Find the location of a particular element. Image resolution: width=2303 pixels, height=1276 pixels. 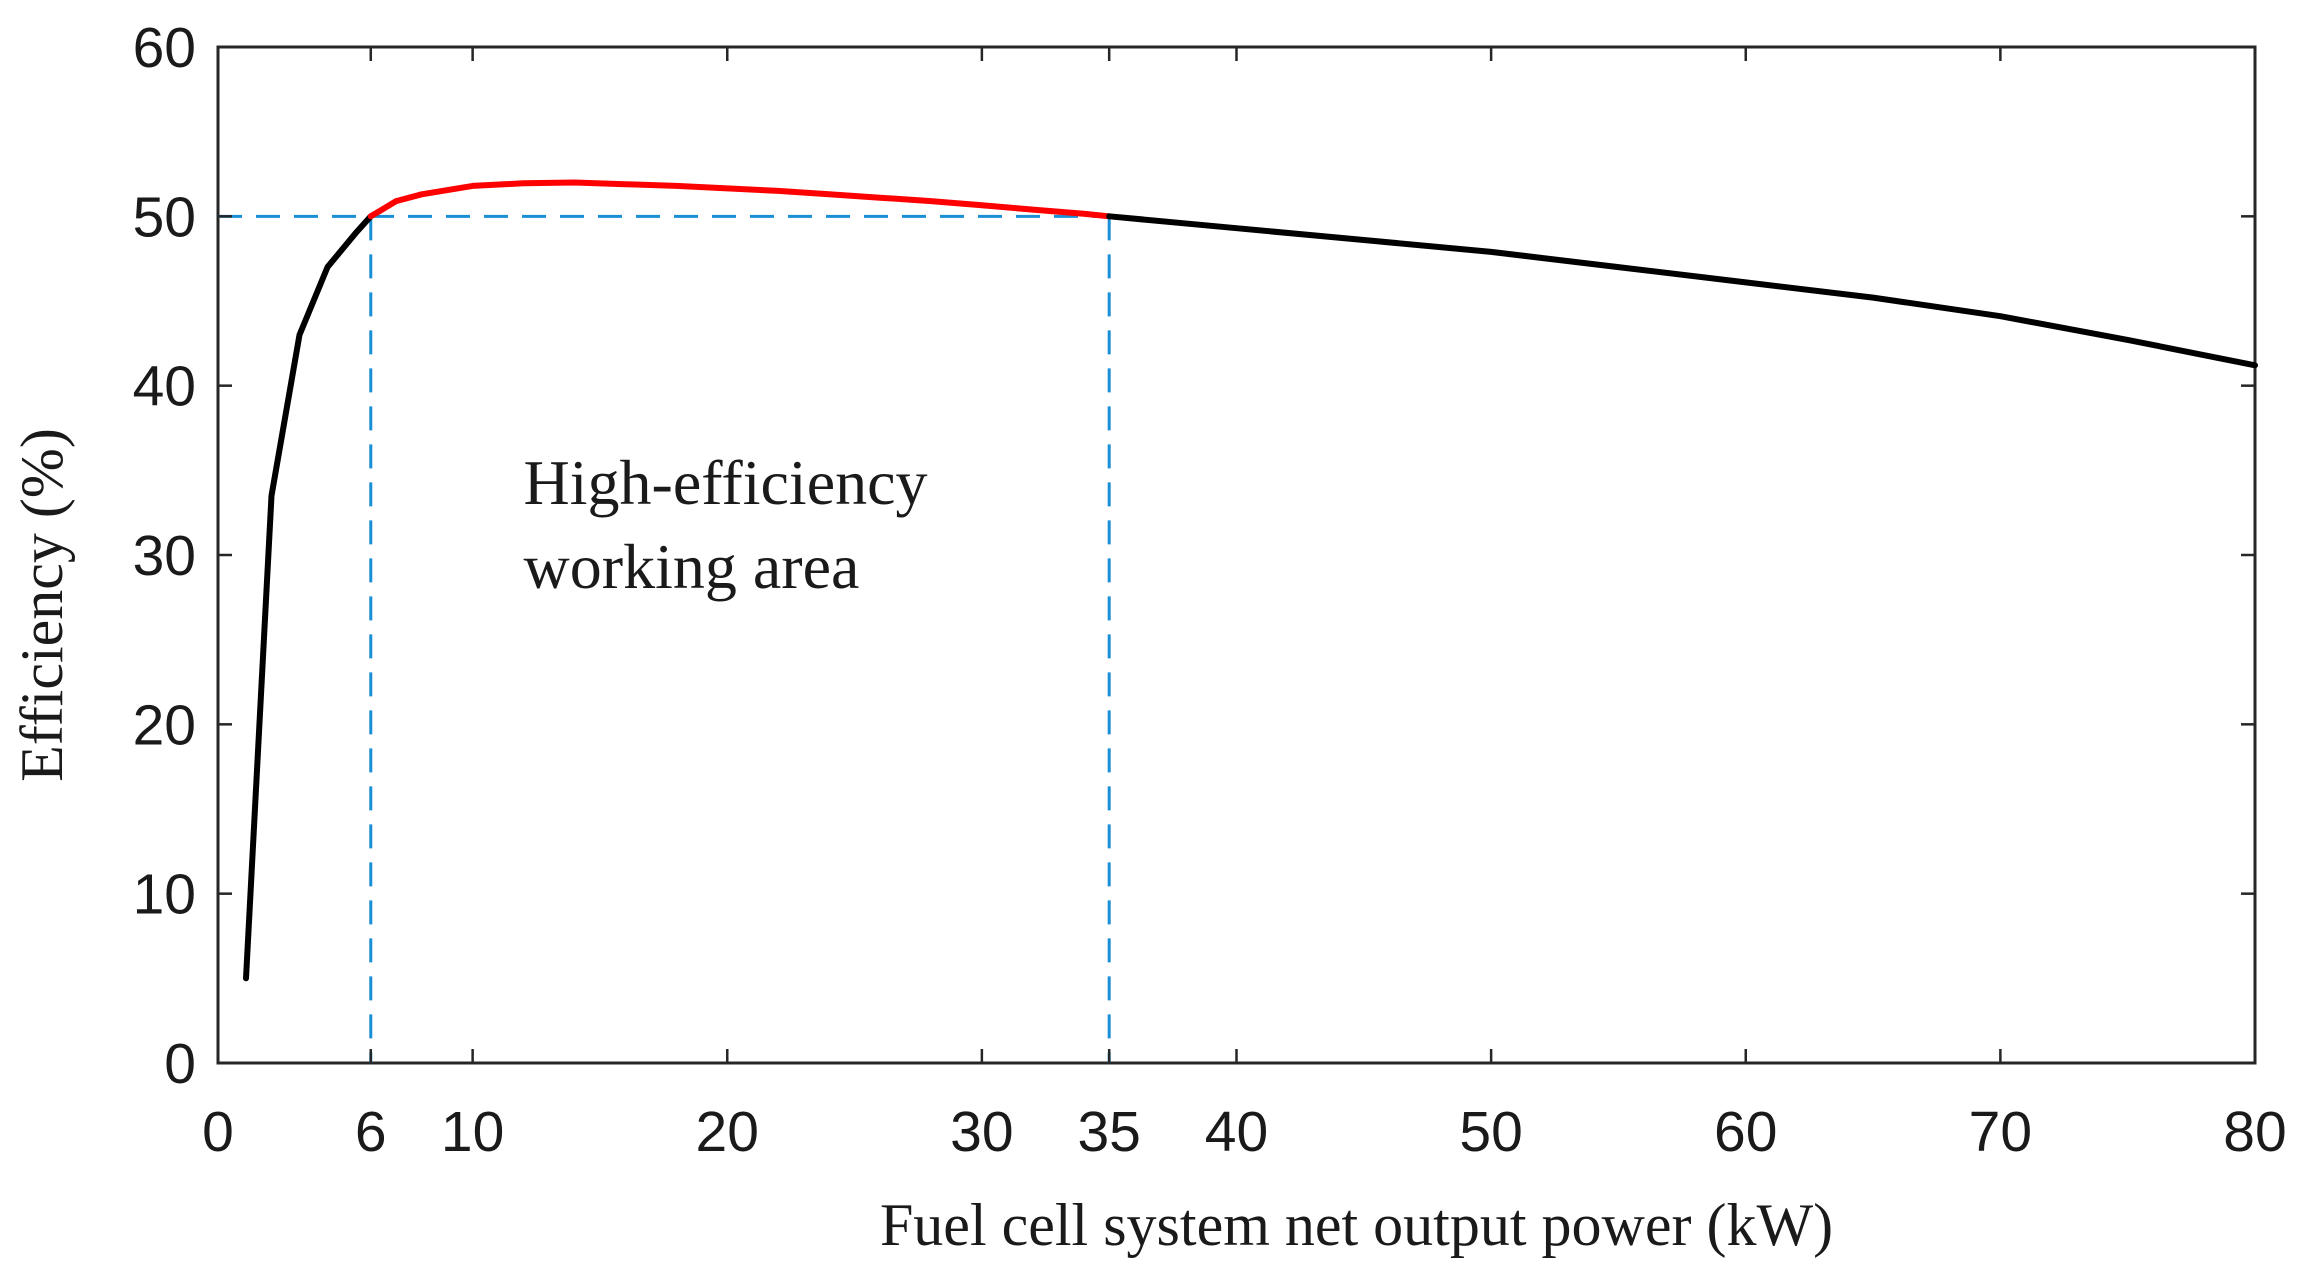

x-tick-label-0: 0 is located at coordinates (218, 1132).